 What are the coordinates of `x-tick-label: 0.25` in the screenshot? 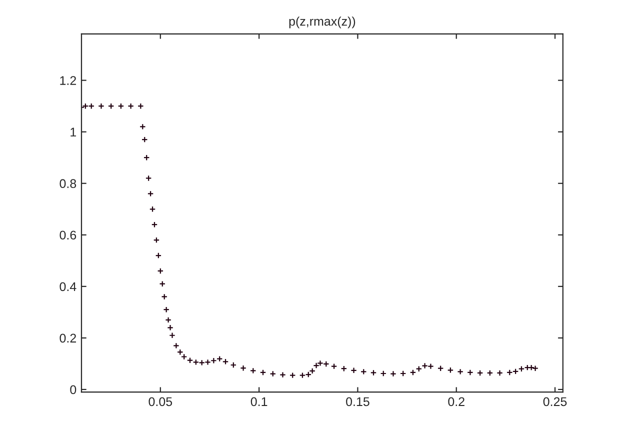 It's located at (555, 401).